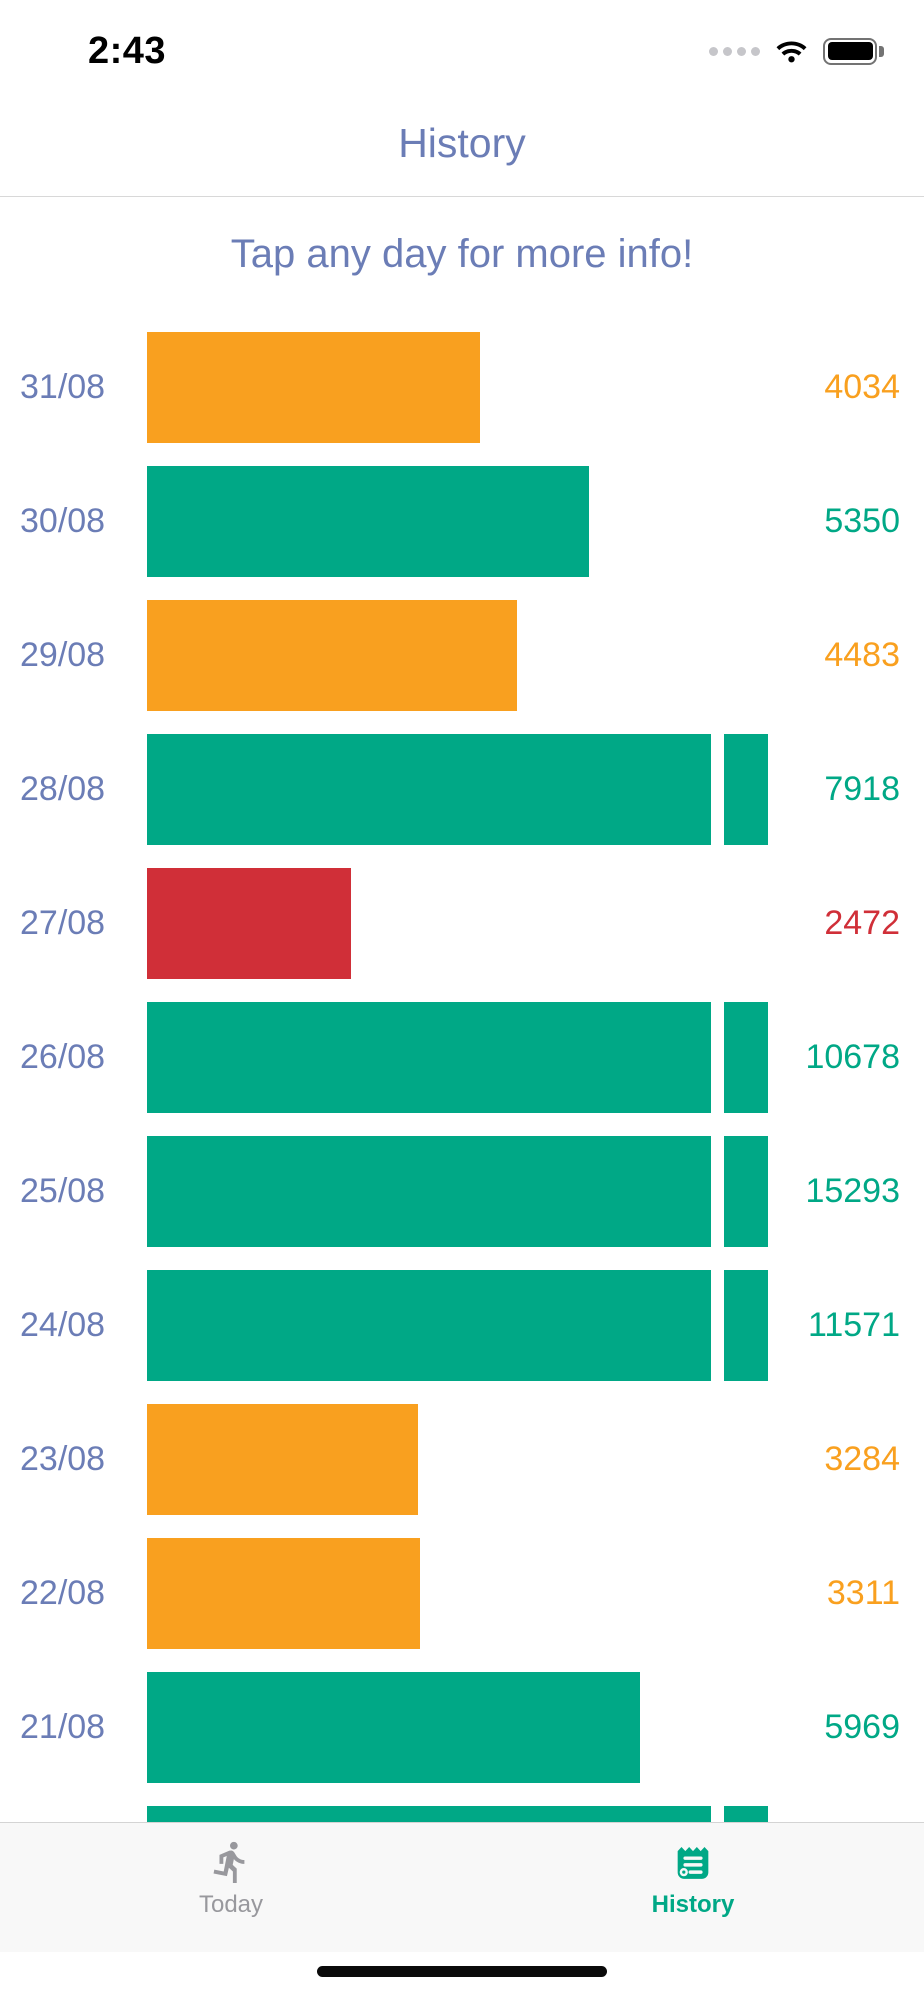  I want to click on day-row: 21/08 5969, so click(462, 1739).